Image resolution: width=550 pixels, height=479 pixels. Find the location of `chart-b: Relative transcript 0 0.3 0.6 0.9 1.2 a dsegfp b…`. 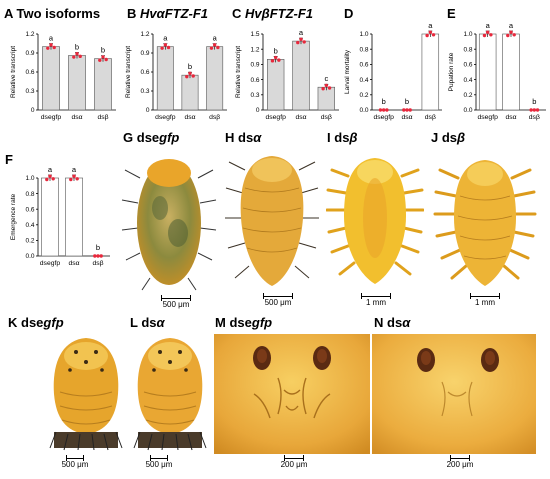

chart-b: Relative transcript 0 0.3 0.6 0.9 1.2 a dsegfp b… is located at coordinates (176, 76).